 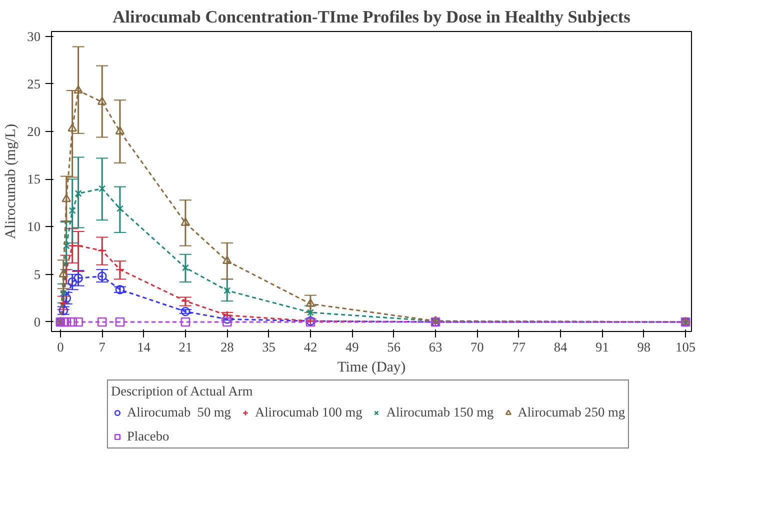 What do you see at coordinates (34, 179) in the screenshot?
I see `y-tick-label: 15` at bounding box center [34, 179].